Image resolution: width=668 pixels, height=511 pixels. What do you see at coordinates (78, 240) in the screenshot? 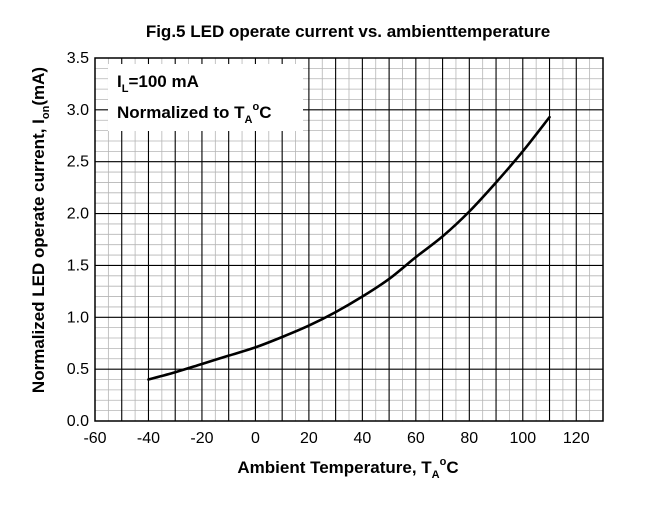
I see `y-tick-labels: 0.0 0.5 1.0 1.5 2.0 2.5 3.0 3.5` at bounding box center [78, 240].